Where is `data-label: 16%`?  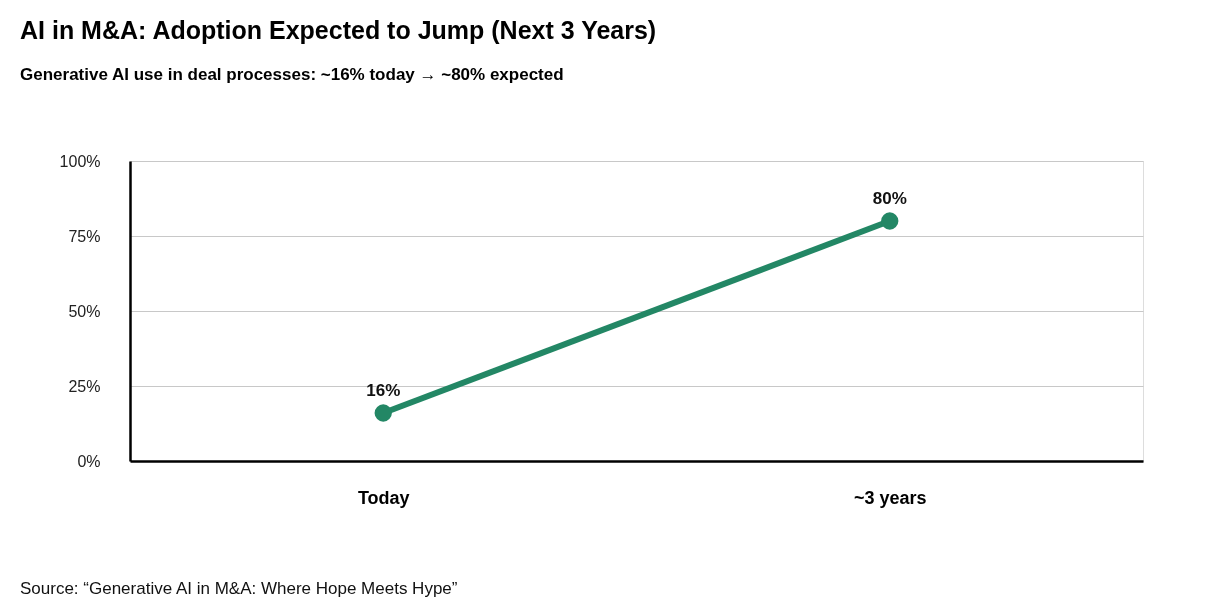 data-label: 16% is located at coordinates (383, 390).